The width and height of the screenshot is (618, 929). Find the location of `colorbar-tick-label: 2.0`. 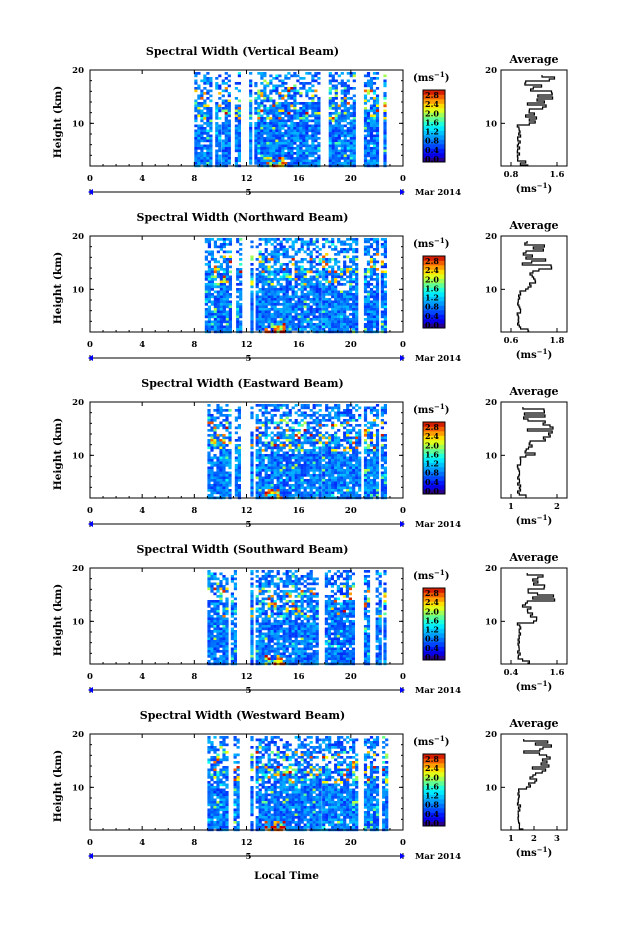

colorbar-tick-label: 2.0 is located at coordinates (432, 445).